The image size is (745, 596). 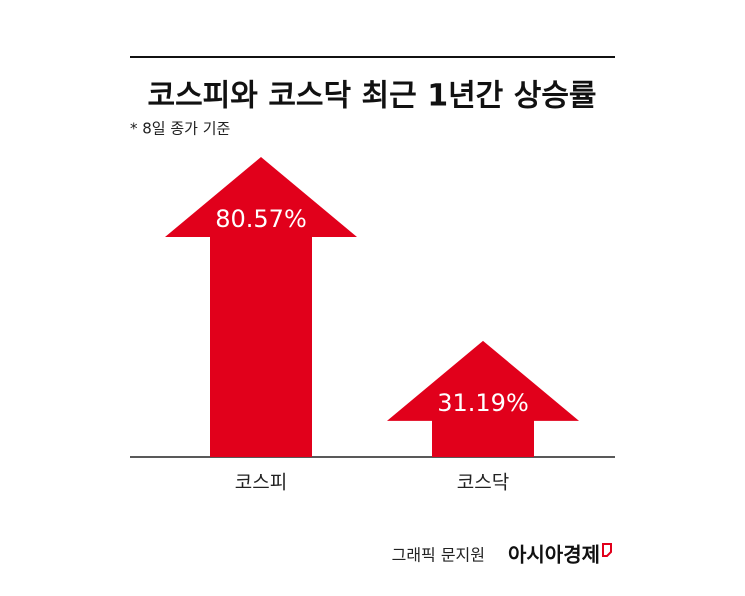 I want to click on value-label: 80.57%, so click(x=261, y=219).